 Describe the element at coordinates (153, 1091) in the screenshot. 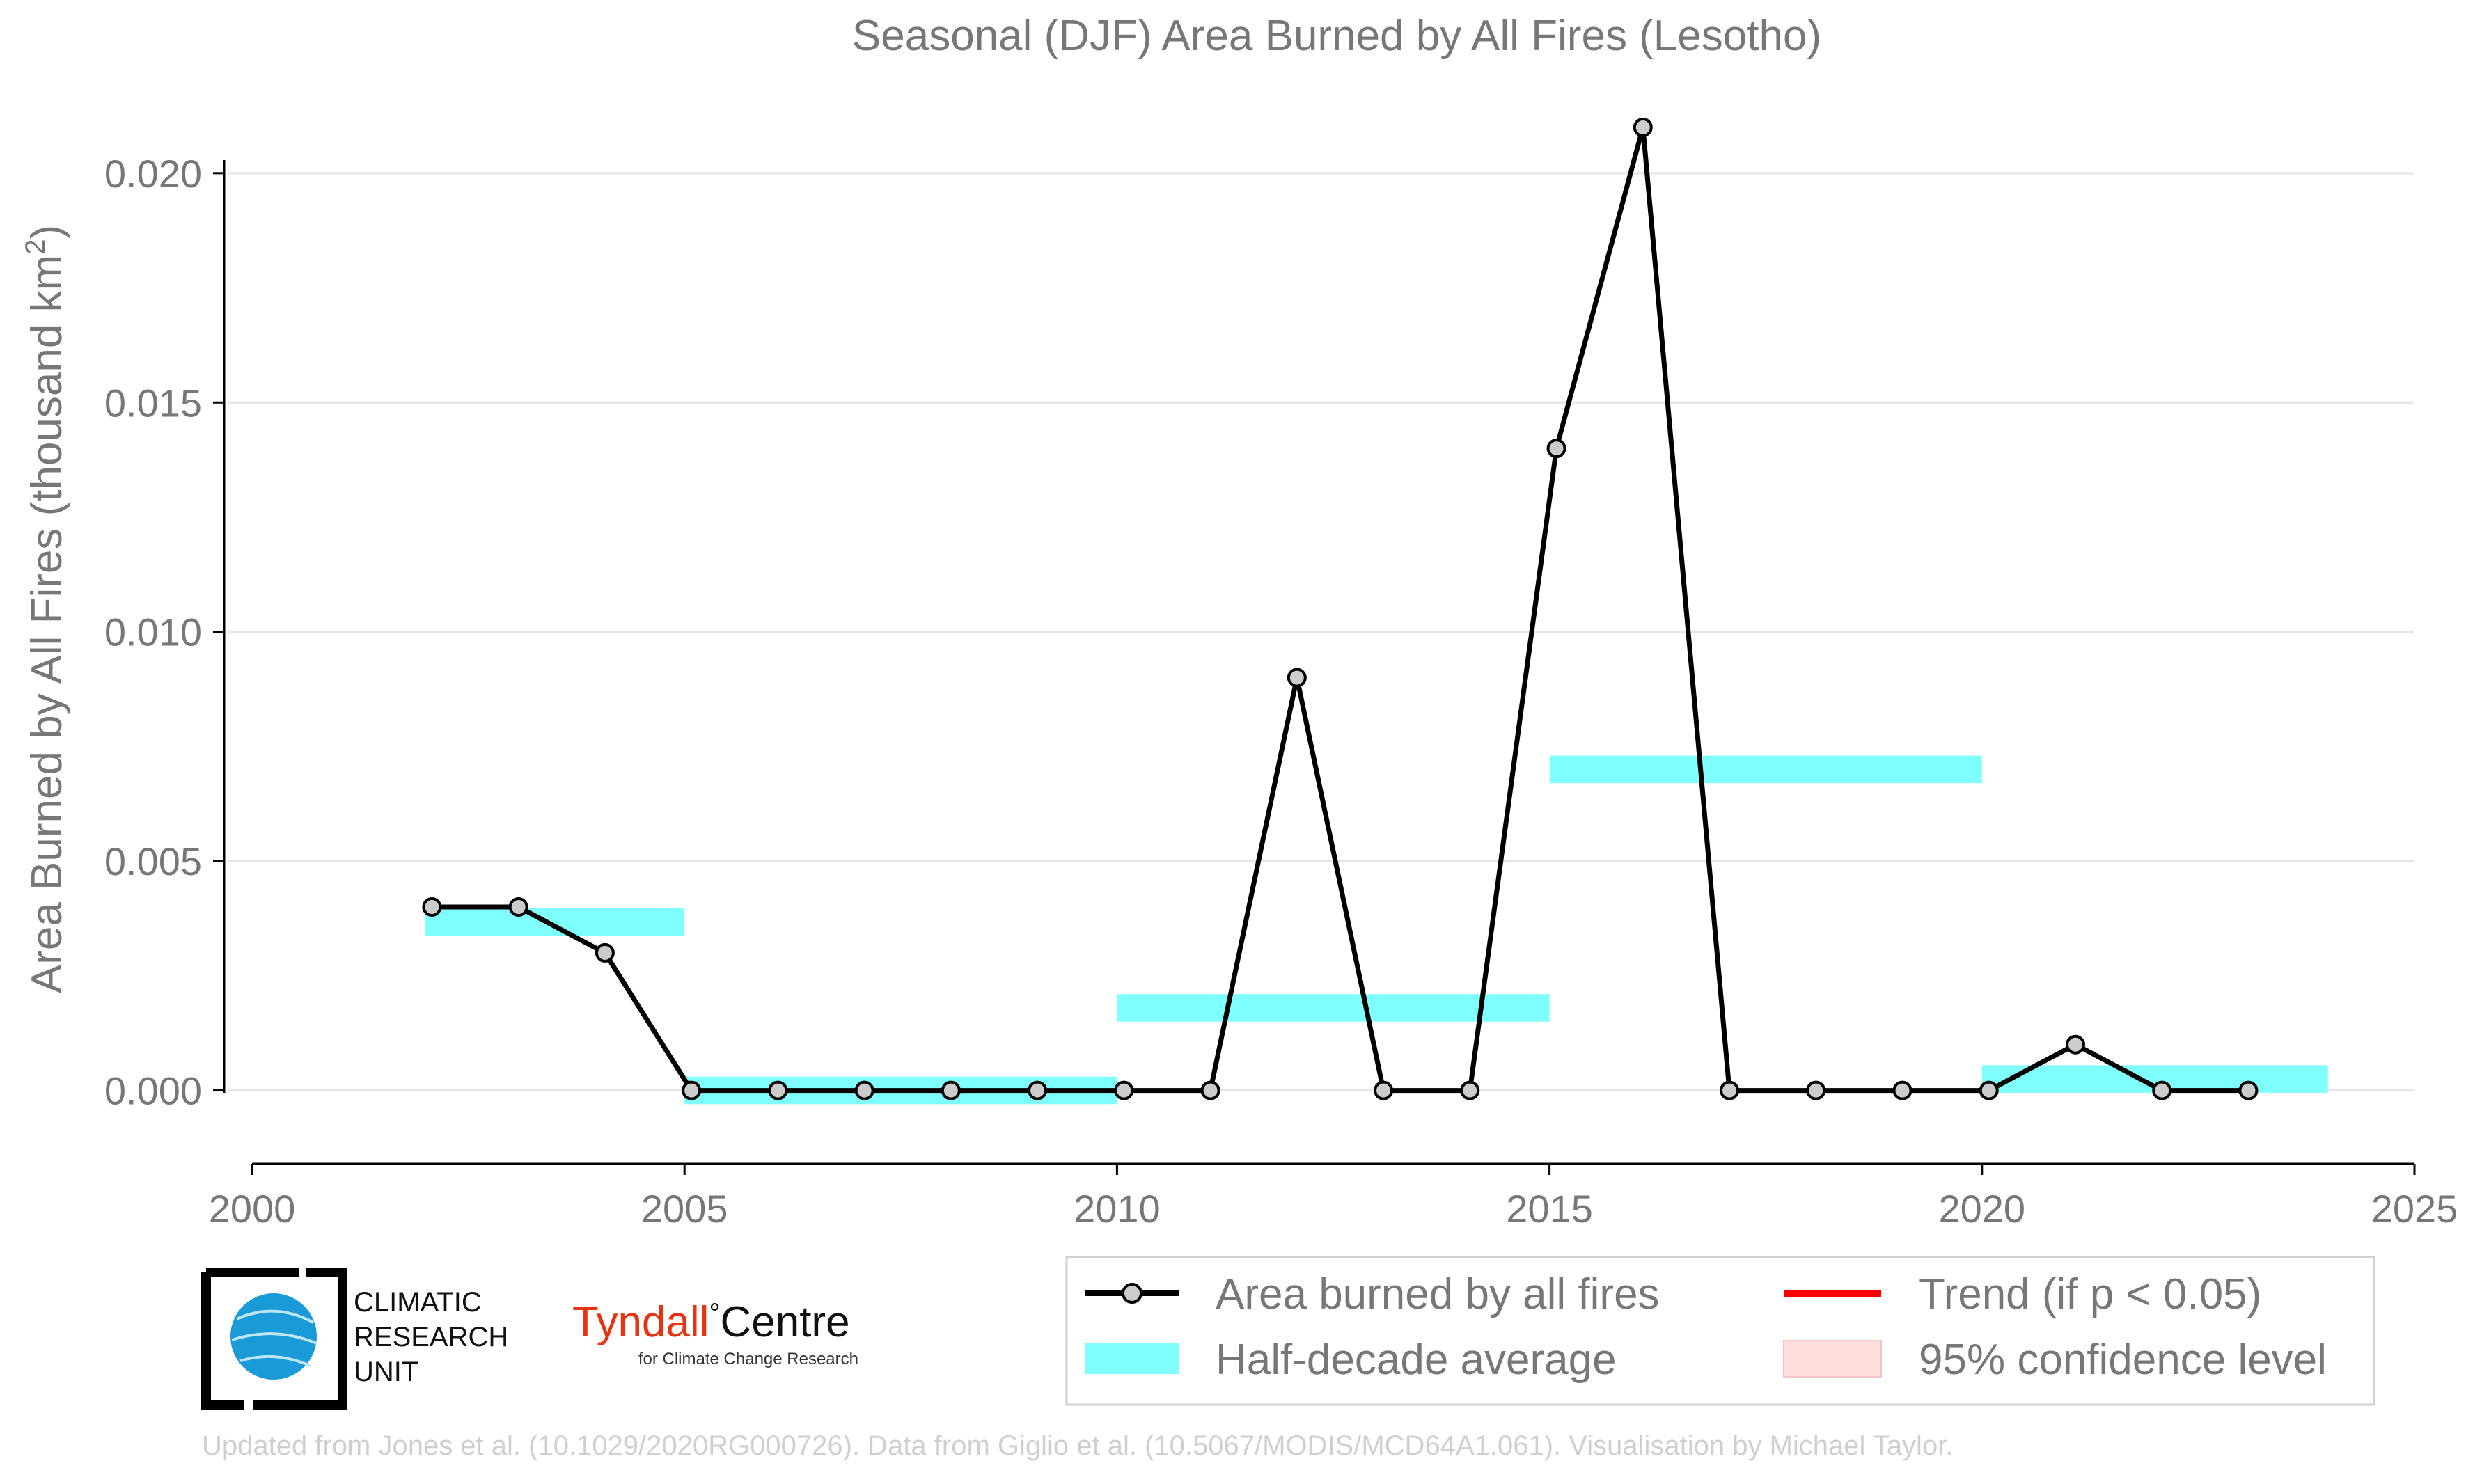

I see `y-tick-label: 0.000` at that location.